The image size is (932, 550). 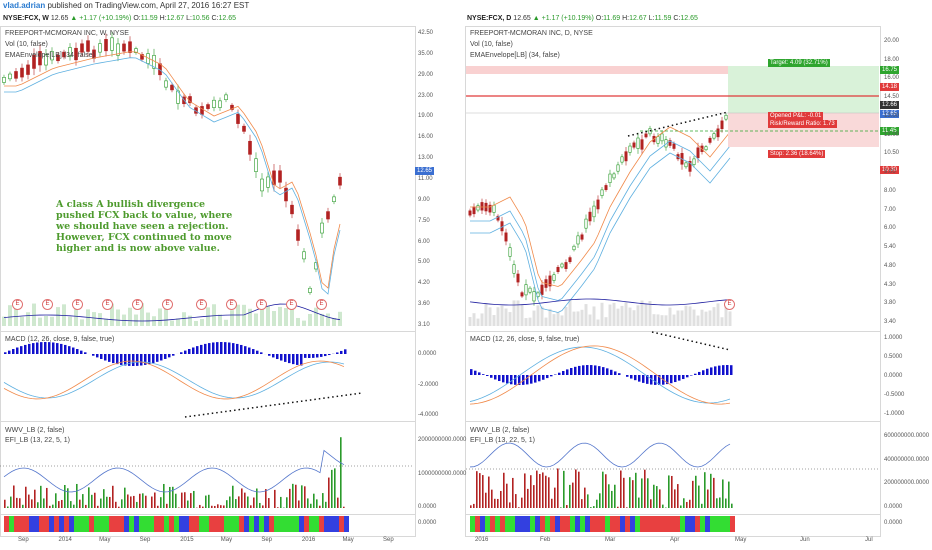 What do you see at coordinates (600, 455) in the screenshot?
I see `wwv-line` at bounding box center [600, 455].